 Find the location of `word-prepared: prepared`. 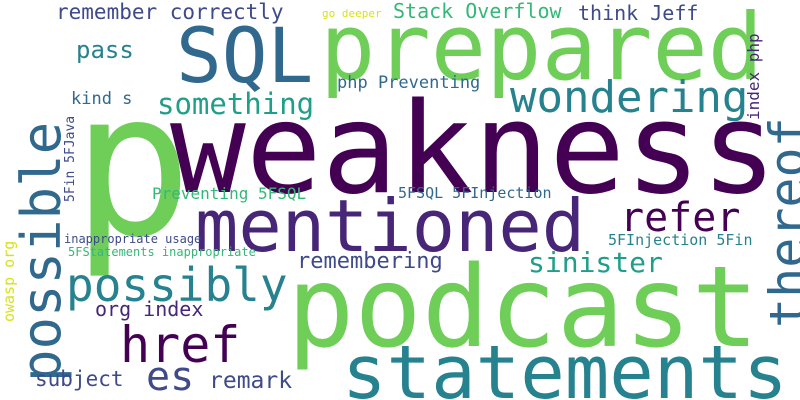

word-prepared: prepared is located at coordinates (542, 50).